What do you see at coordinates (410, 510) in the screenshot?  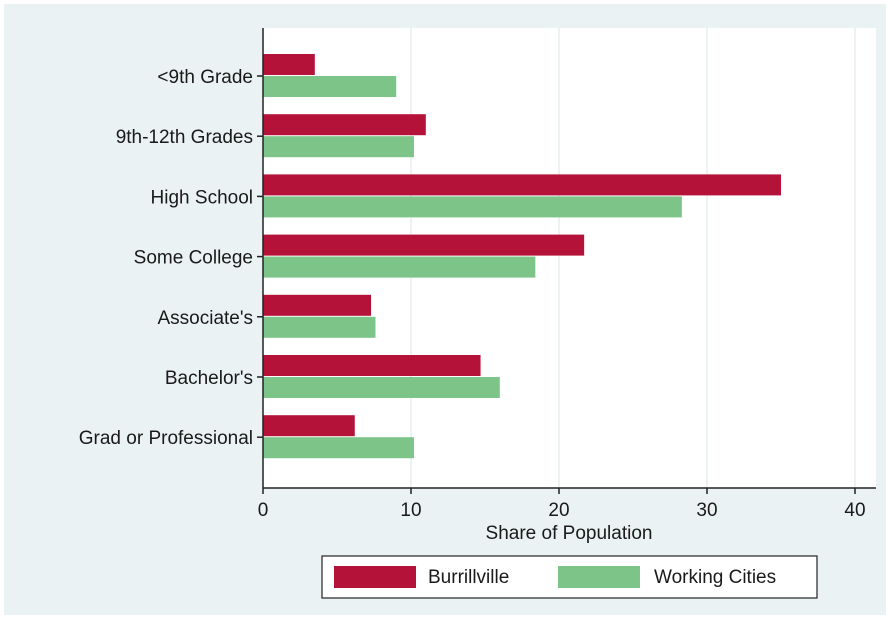 I see `x-tick-label: 10` at bounding box center [410, 510].